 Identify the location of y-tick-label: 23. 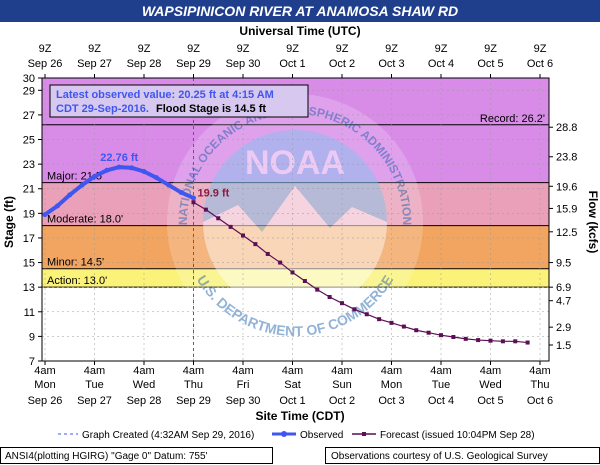
(29, 165).